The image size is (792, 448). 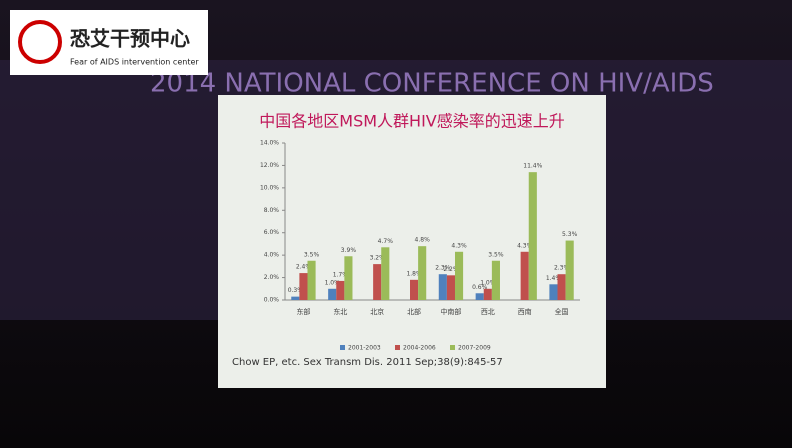 I want to click on x-tick-label: 北京, so click(x=377, y=311).